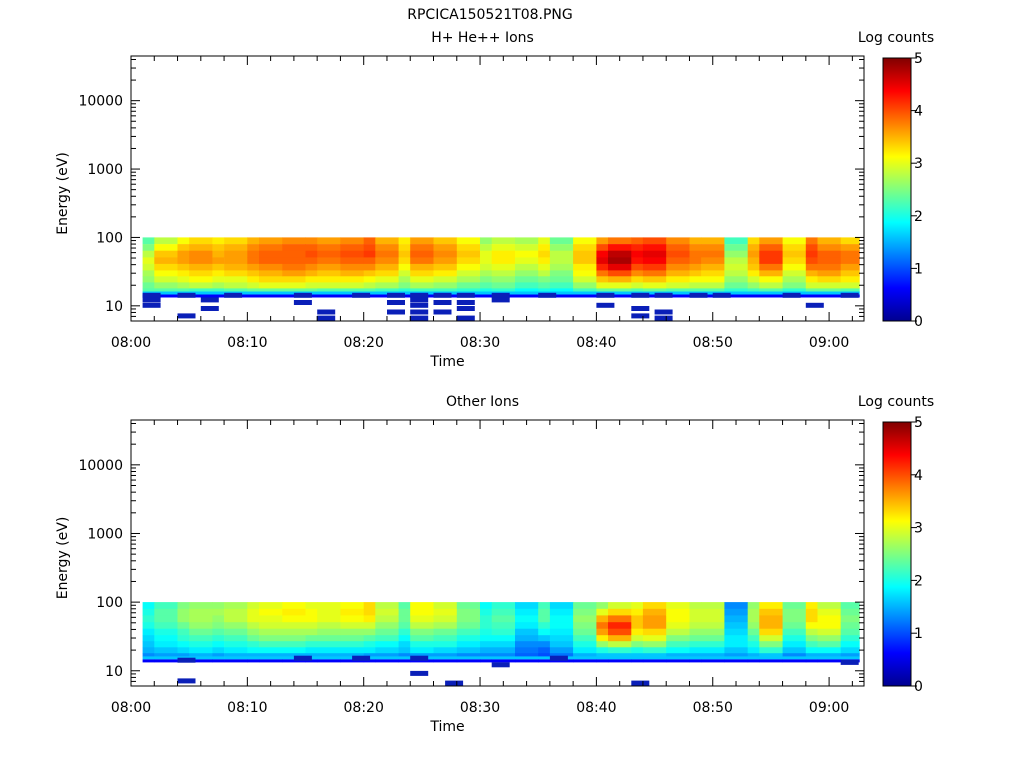 The image size is (1024, 768). I want to click on x-tick-label: 08:30, so click(480, 708).